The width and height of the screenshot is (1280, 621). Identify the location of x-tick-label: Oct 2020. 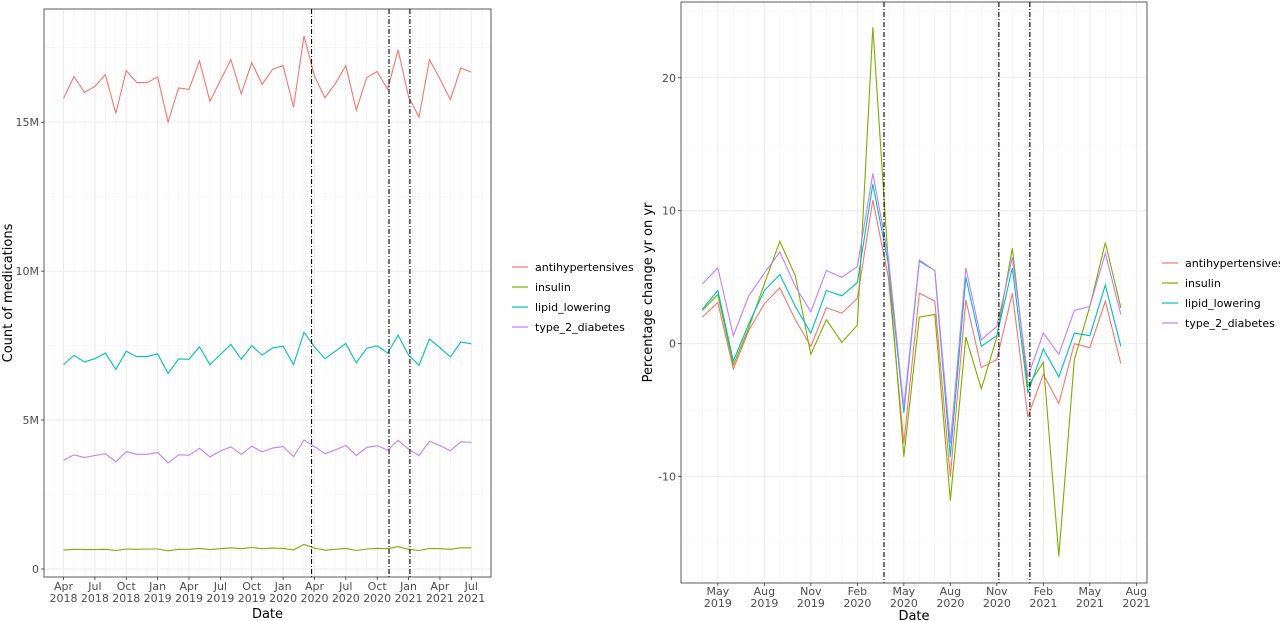
(377, 592).